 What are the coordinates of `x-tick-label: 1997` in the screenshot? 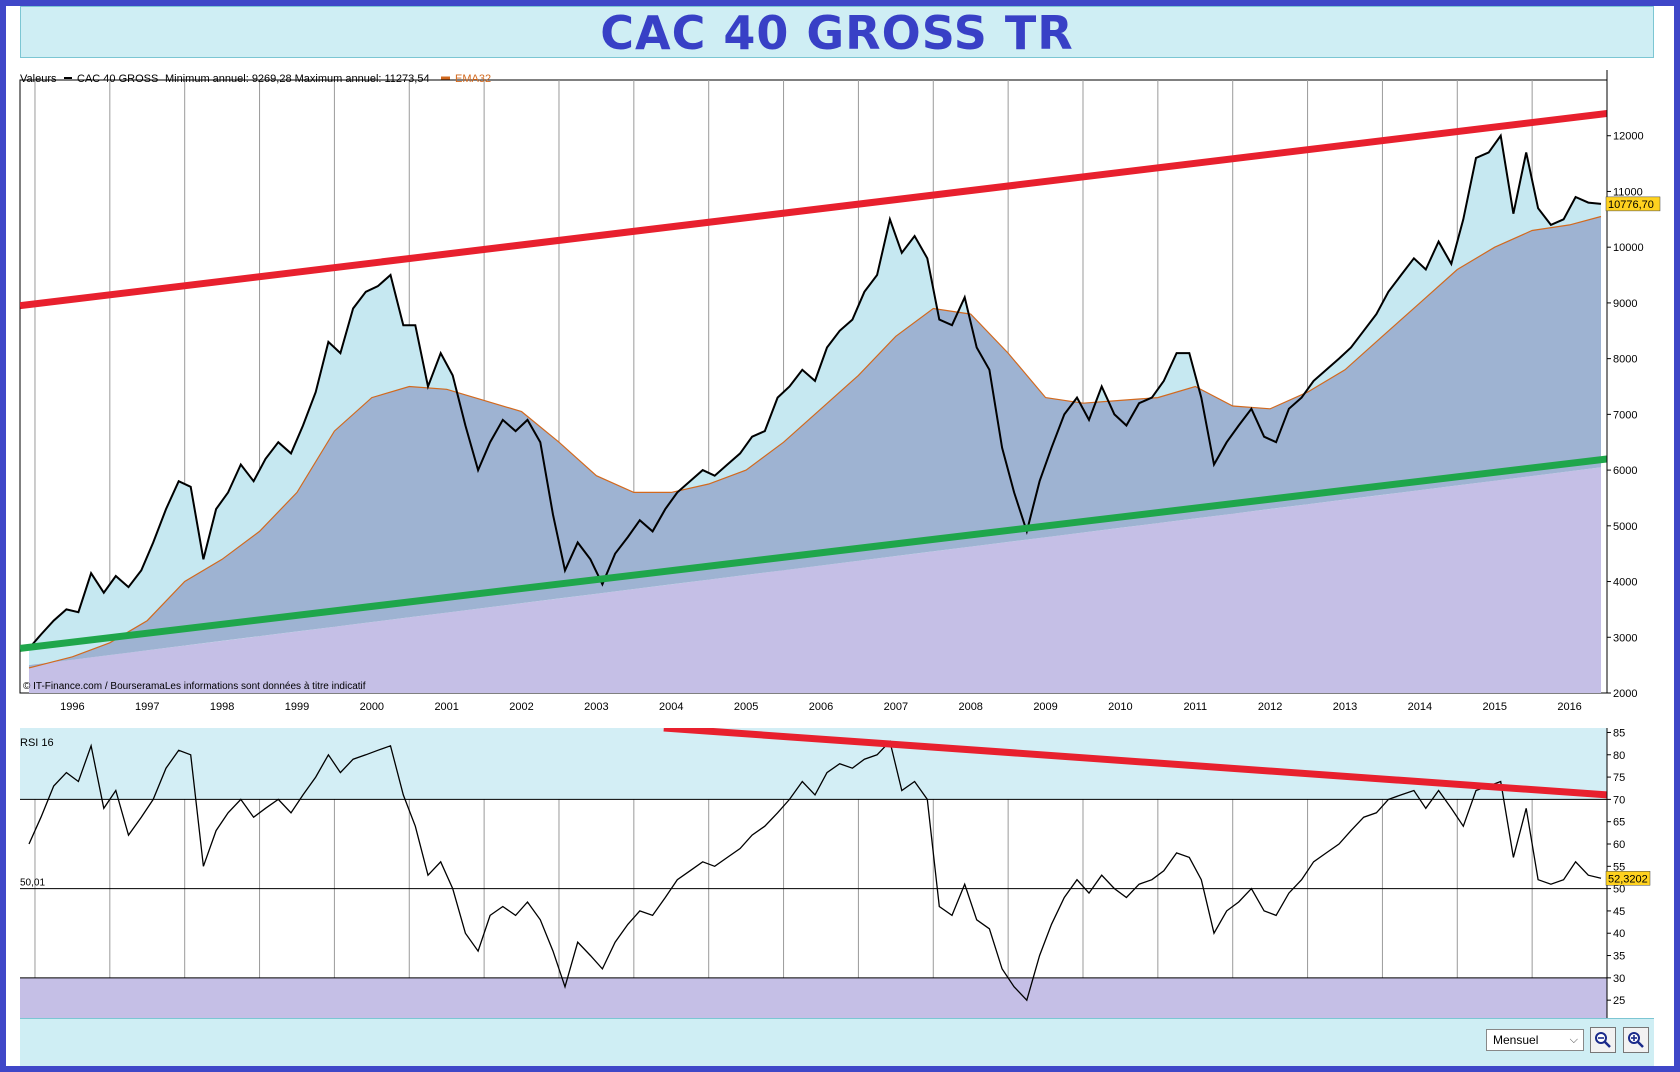 It's located at (147, 707).